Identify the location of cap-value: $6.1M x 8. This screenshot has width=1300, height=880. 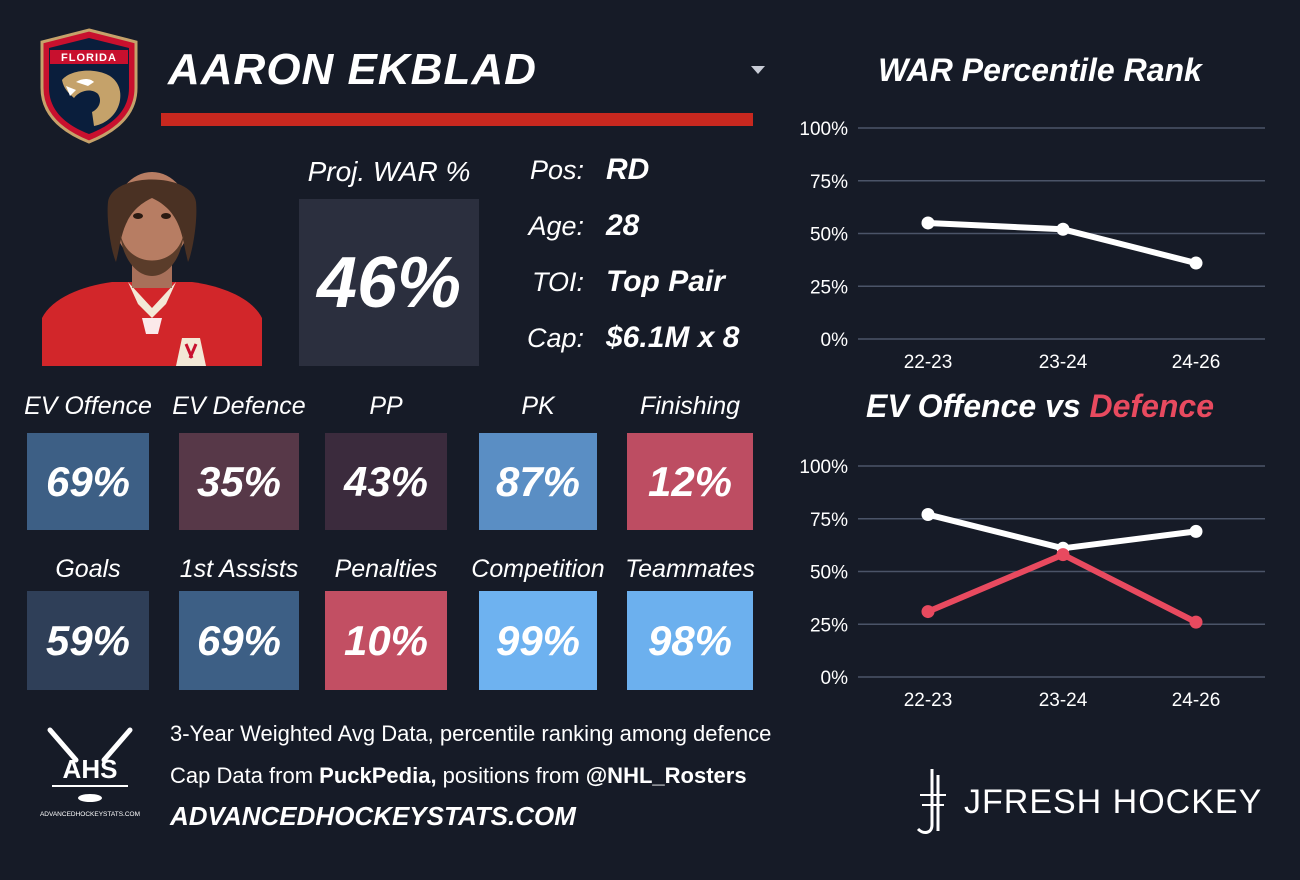
(673, 337).